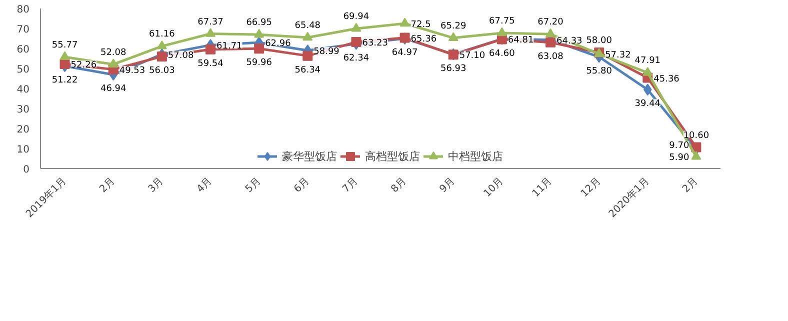 The width and height of the screenshot is (788, 321). Describe the element at coordinates (229, 47) in the screenshot. I see `data-label: 61.71` at that location.